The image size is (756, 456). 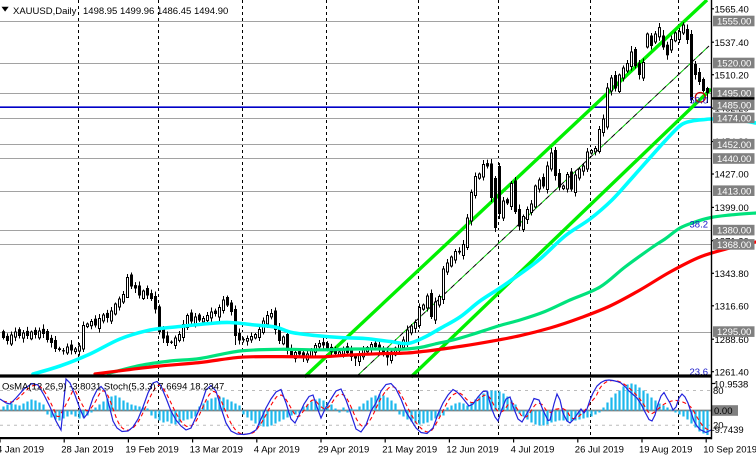 What do you see at coordinates (472, 450) in the screenshot?
I see `svg-text: 12 Jun 2019` at bounding box center [472, 450].